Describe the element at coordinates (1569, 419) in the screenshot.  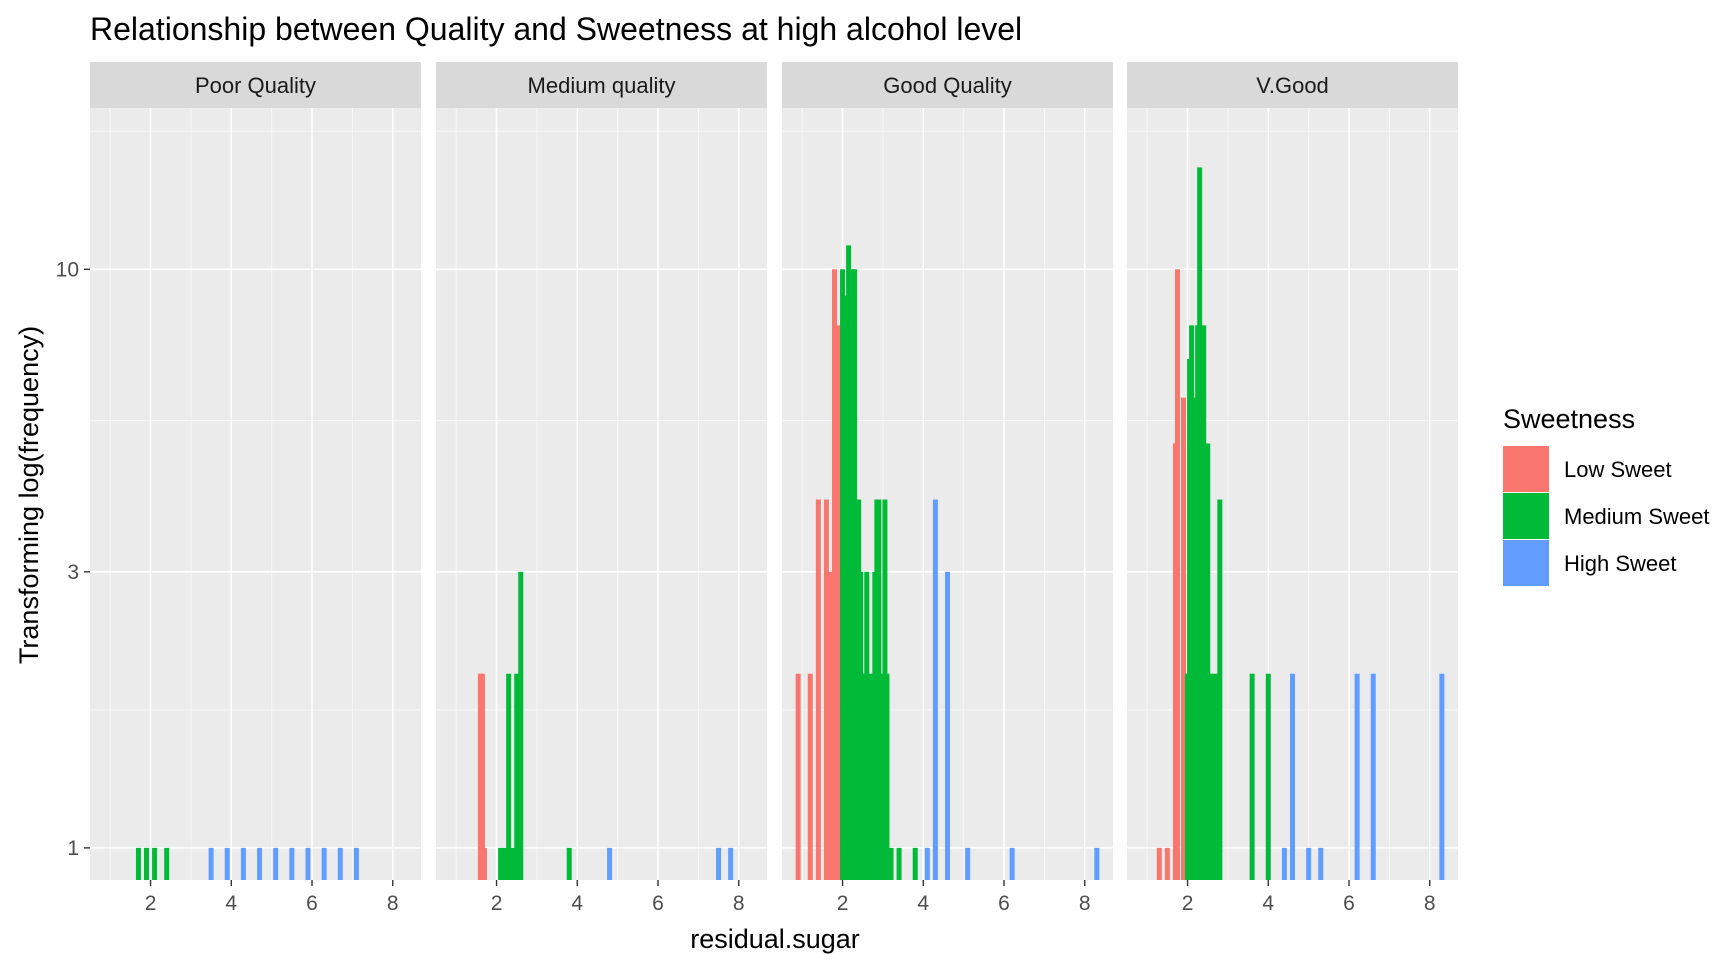
I see `legend-title: Sweetness` at that location.